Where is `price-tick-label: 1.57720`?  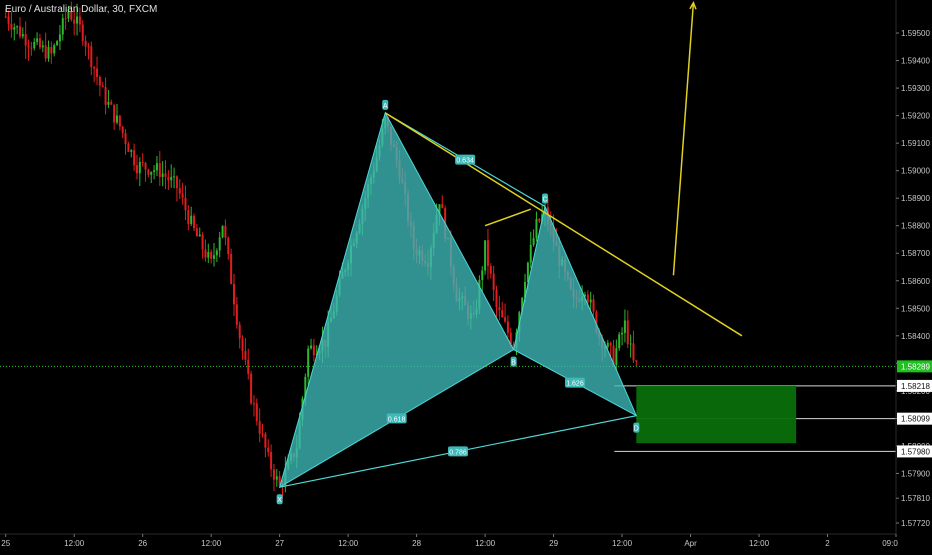 price-tick-label: 1.57720 is located at coordinates (915, 523).